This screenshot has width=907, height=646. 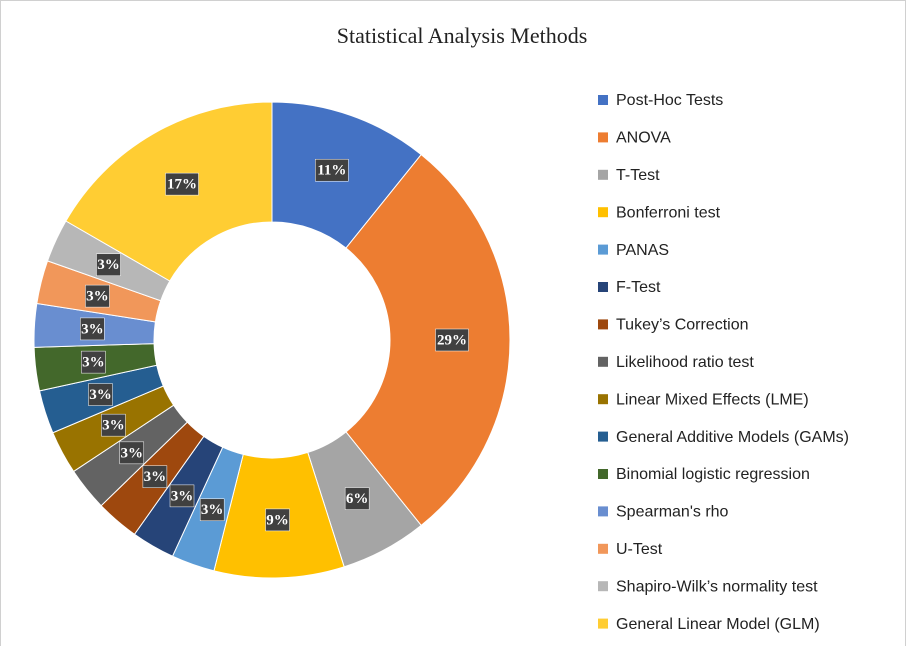 I want to click on legend-label: PANAS, so click(x=642, y=250).